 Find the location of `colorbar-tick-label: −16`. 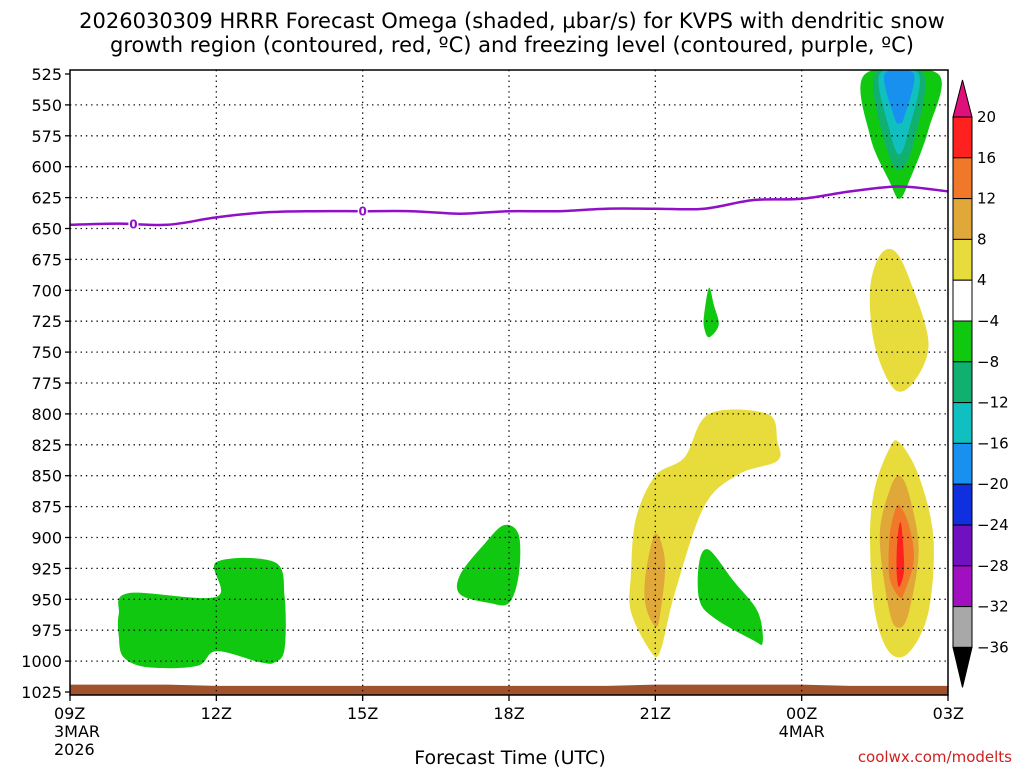

colorbar-tick-label: −16 is located at coordinates (993, 443).